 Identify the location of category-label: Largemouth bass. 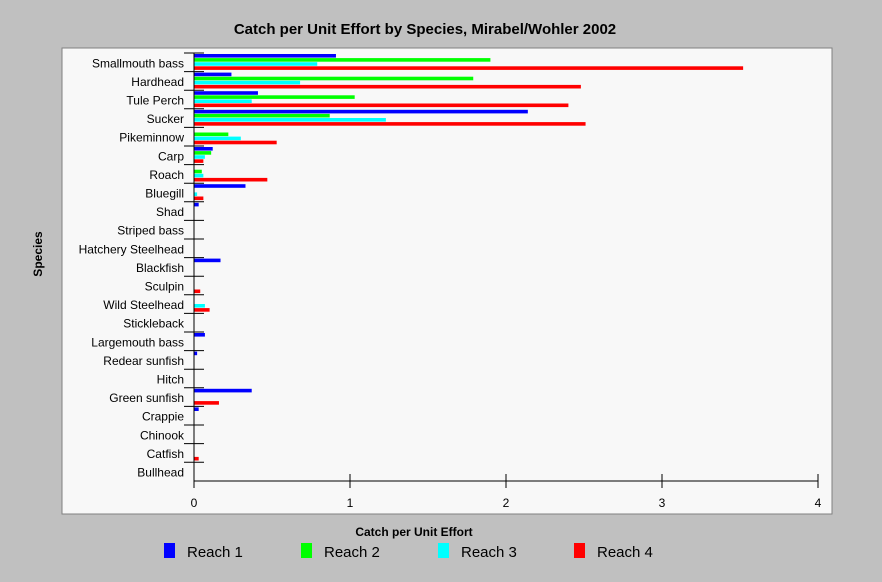
(137, 342).